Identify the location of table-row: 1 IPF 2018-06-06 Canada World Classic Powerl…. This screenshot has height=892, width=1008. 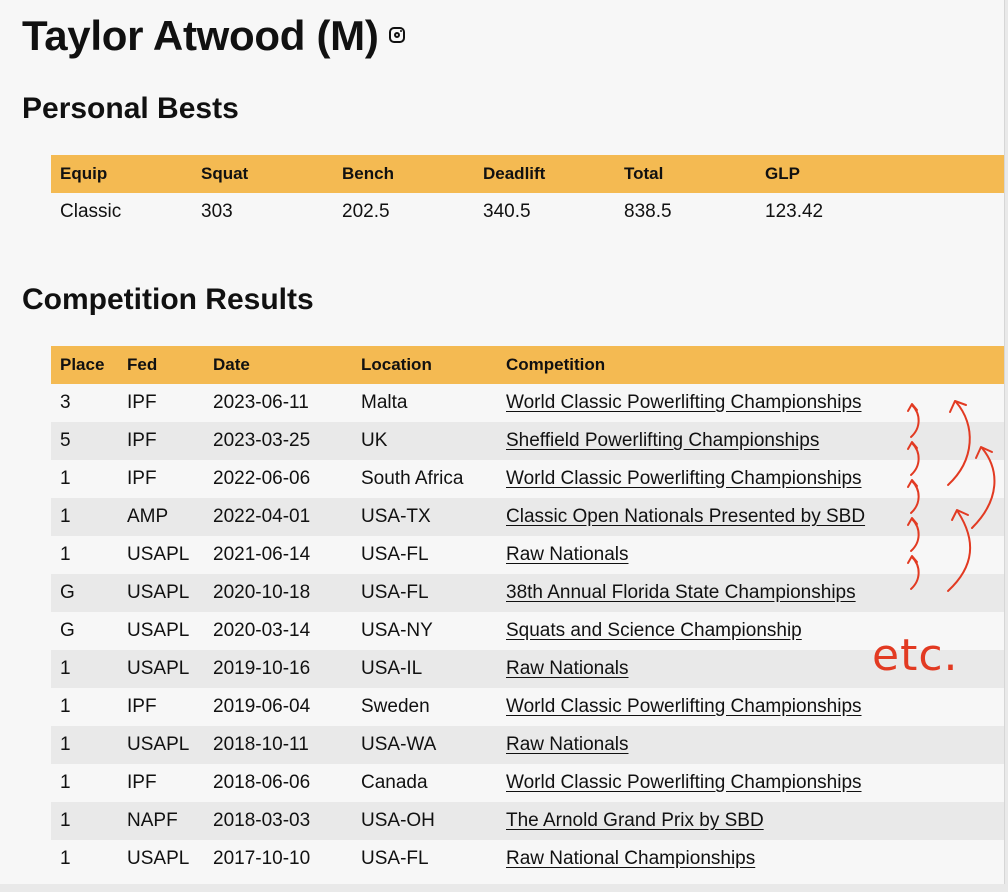
(527, 783).